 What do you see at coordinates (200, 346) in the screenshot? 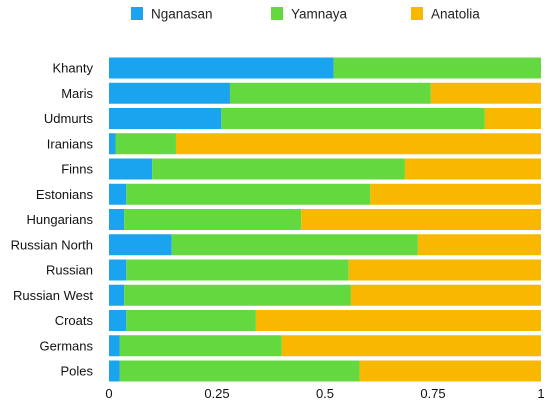
I see `bar-germans-yamnaya` at bounding box center [200, 346].